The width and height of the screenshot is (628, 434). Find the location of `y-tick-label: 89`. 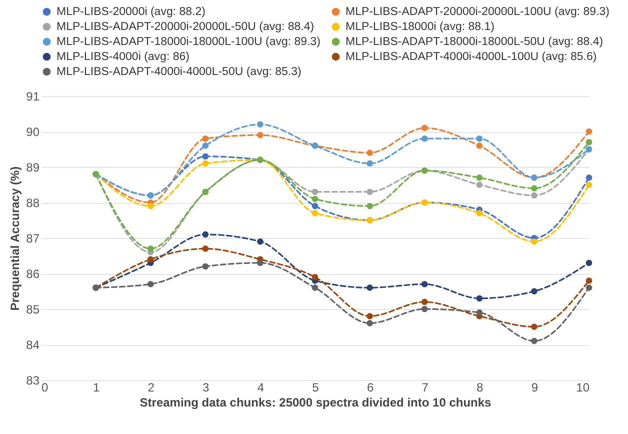

y-tick-label: 89 is located at coordinates (33, 167).